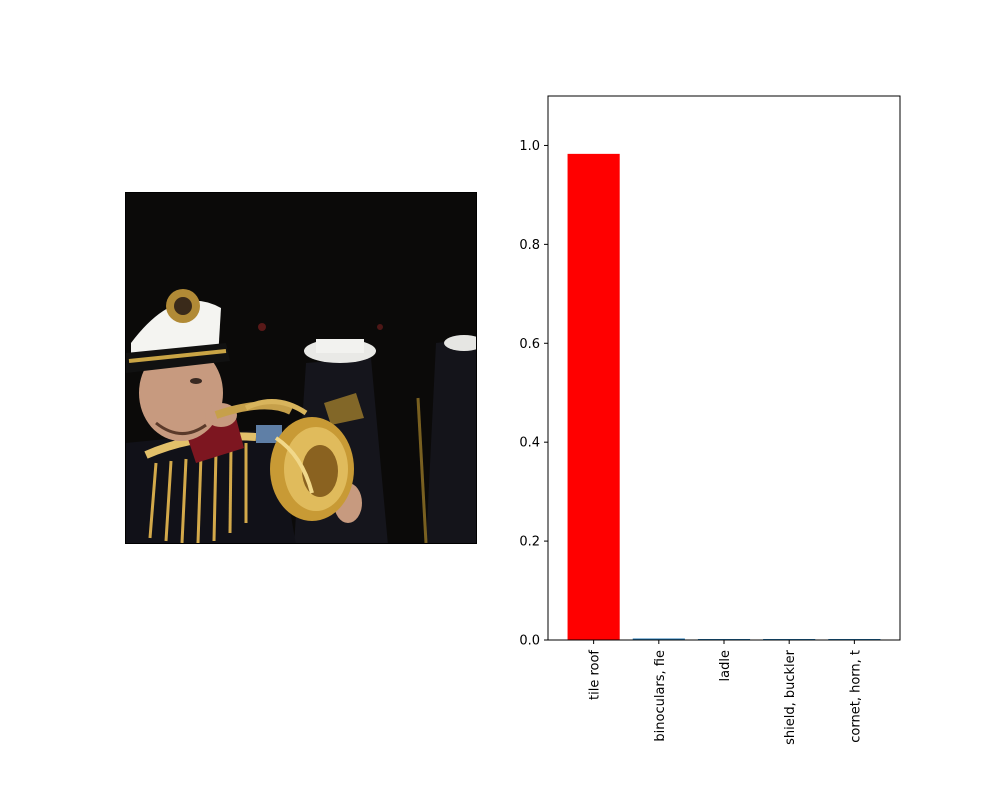 The width and height of the screenshot is (1000, 800). What do you see at coordinates (529, 146) in the screenshot?
I see `y-tick-label: 1.0` at bounding box center [529, 146].